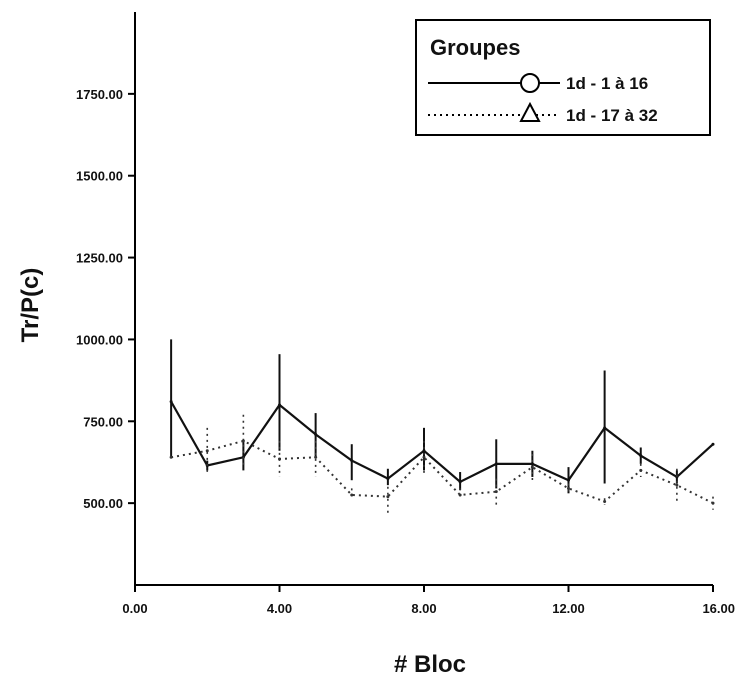  Describe the element at coordinates (279, 608) in the screenshot. I see `x-tick-label: 4.00` at that location.